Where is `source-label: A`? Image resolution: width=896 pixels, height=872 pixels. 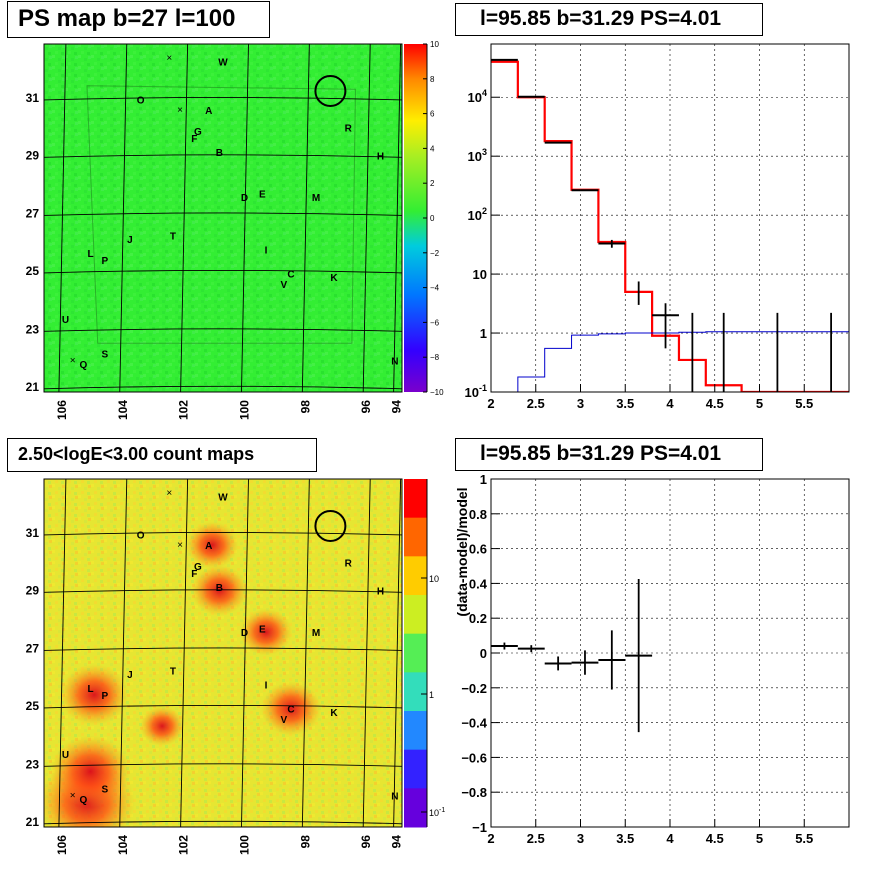 source-label: A is located at coordinates (208, 546).